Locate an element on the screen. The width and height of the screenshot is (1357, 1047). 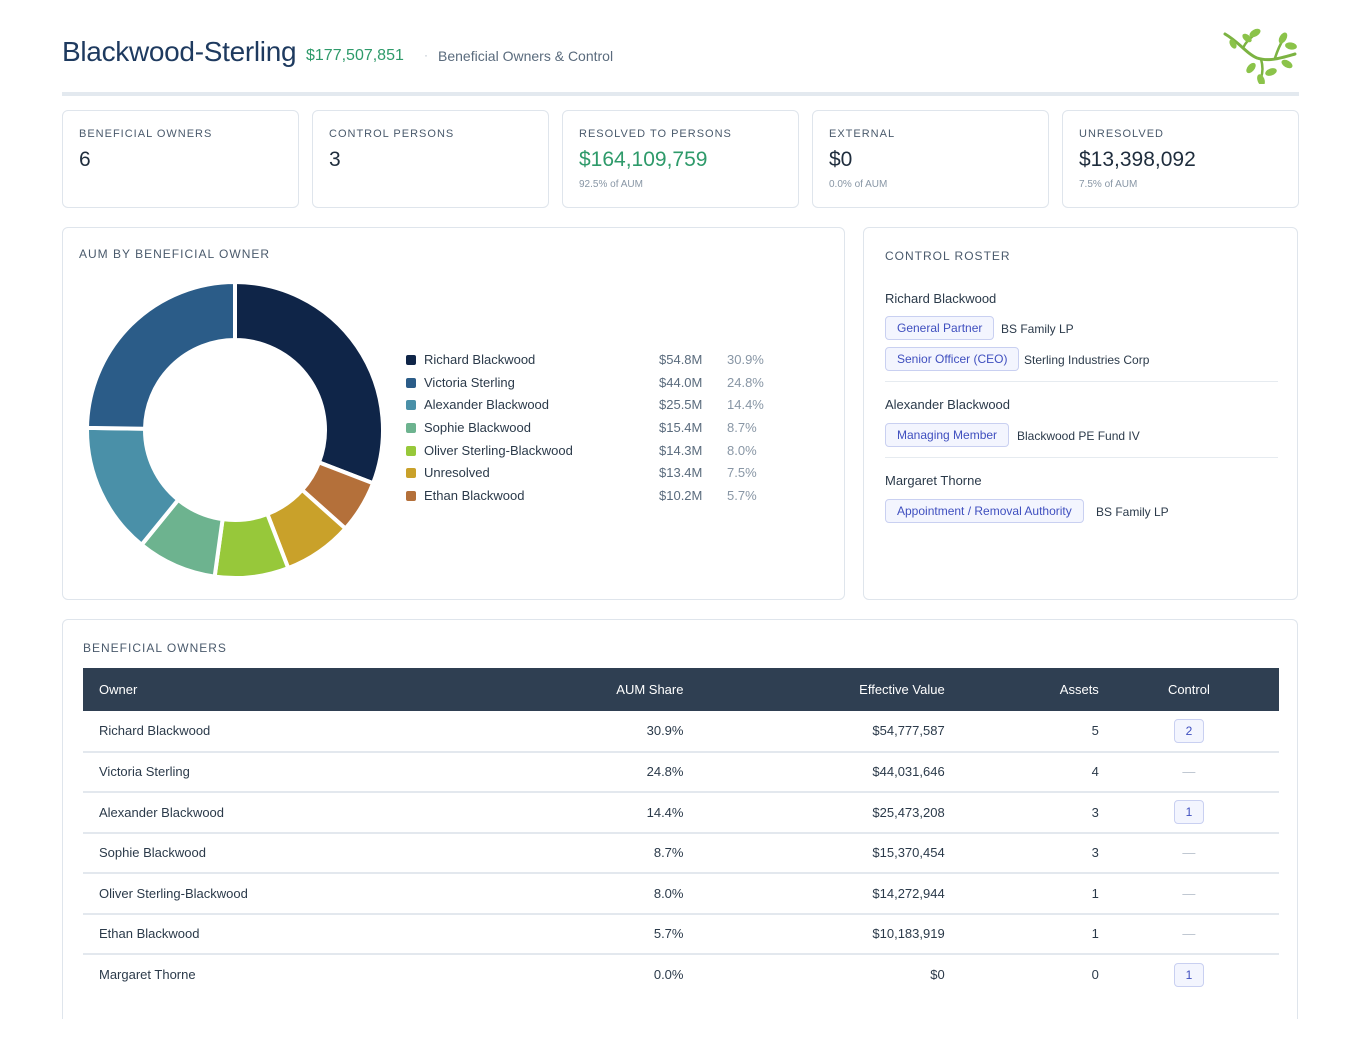
legend-label: Unresolved is located at coordinates (457, 473).